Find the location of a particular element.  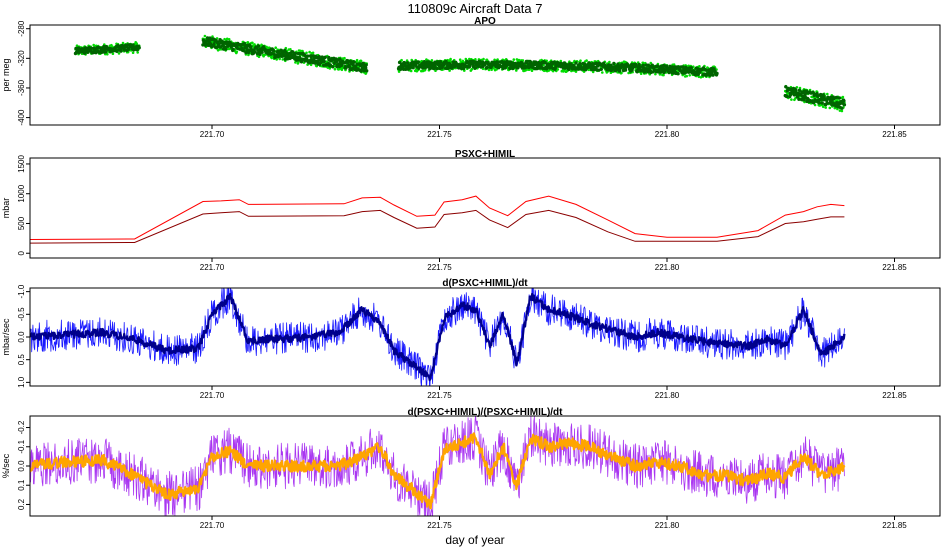

y-tick-label: 0.1 is located at coordinates (21, 485).